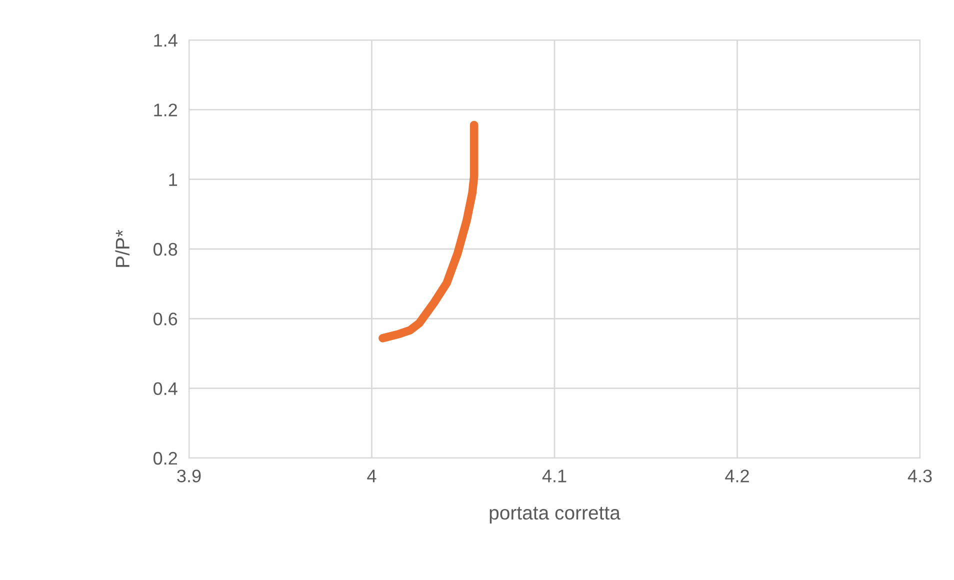  I want to click on y-tick-label: 1.2, so click(165, 110).